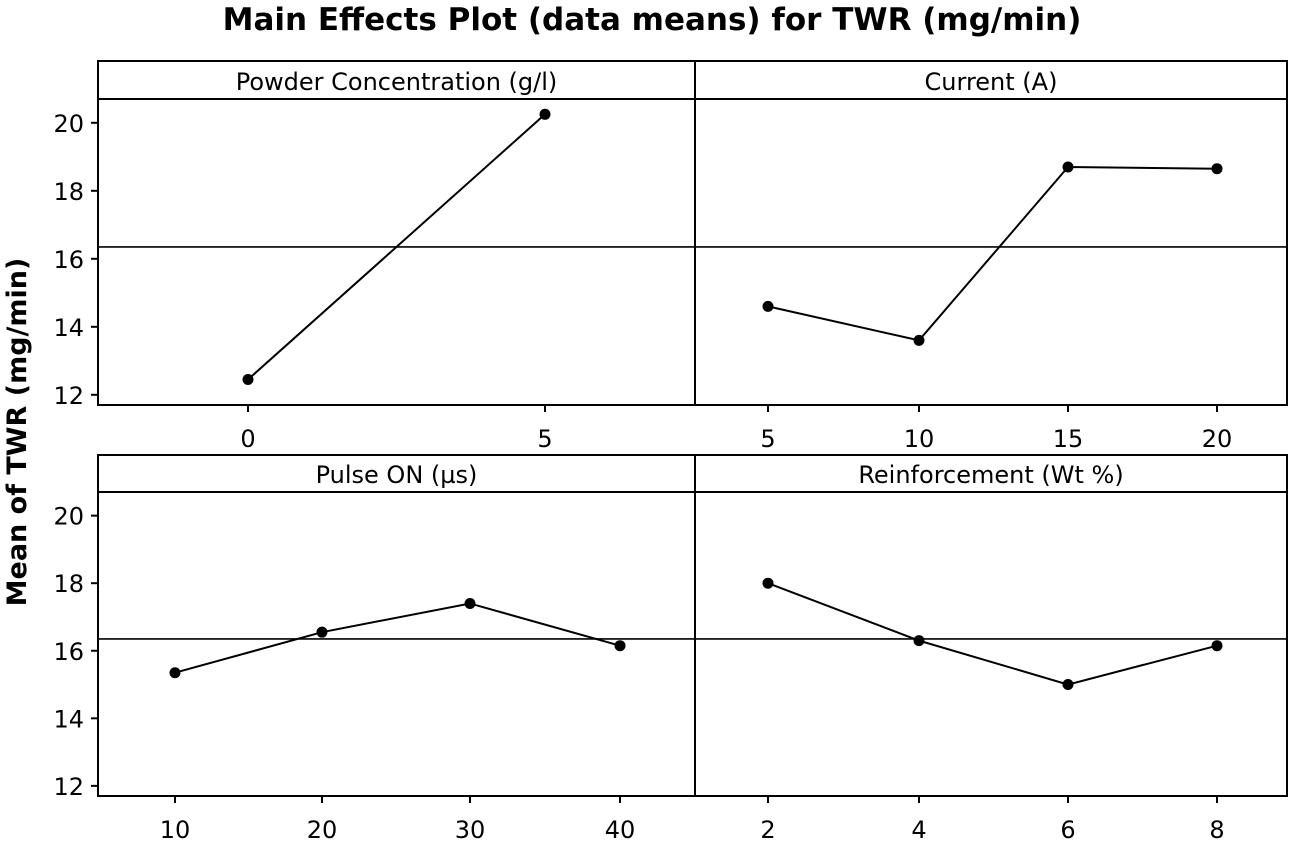 The height and width of the screenshot is (842, 1291). What do you see at coordinates (1068, 439) in the screenshot?
I see `panel-2-x-tick-label: 15` at bounding box center [1068, 439].